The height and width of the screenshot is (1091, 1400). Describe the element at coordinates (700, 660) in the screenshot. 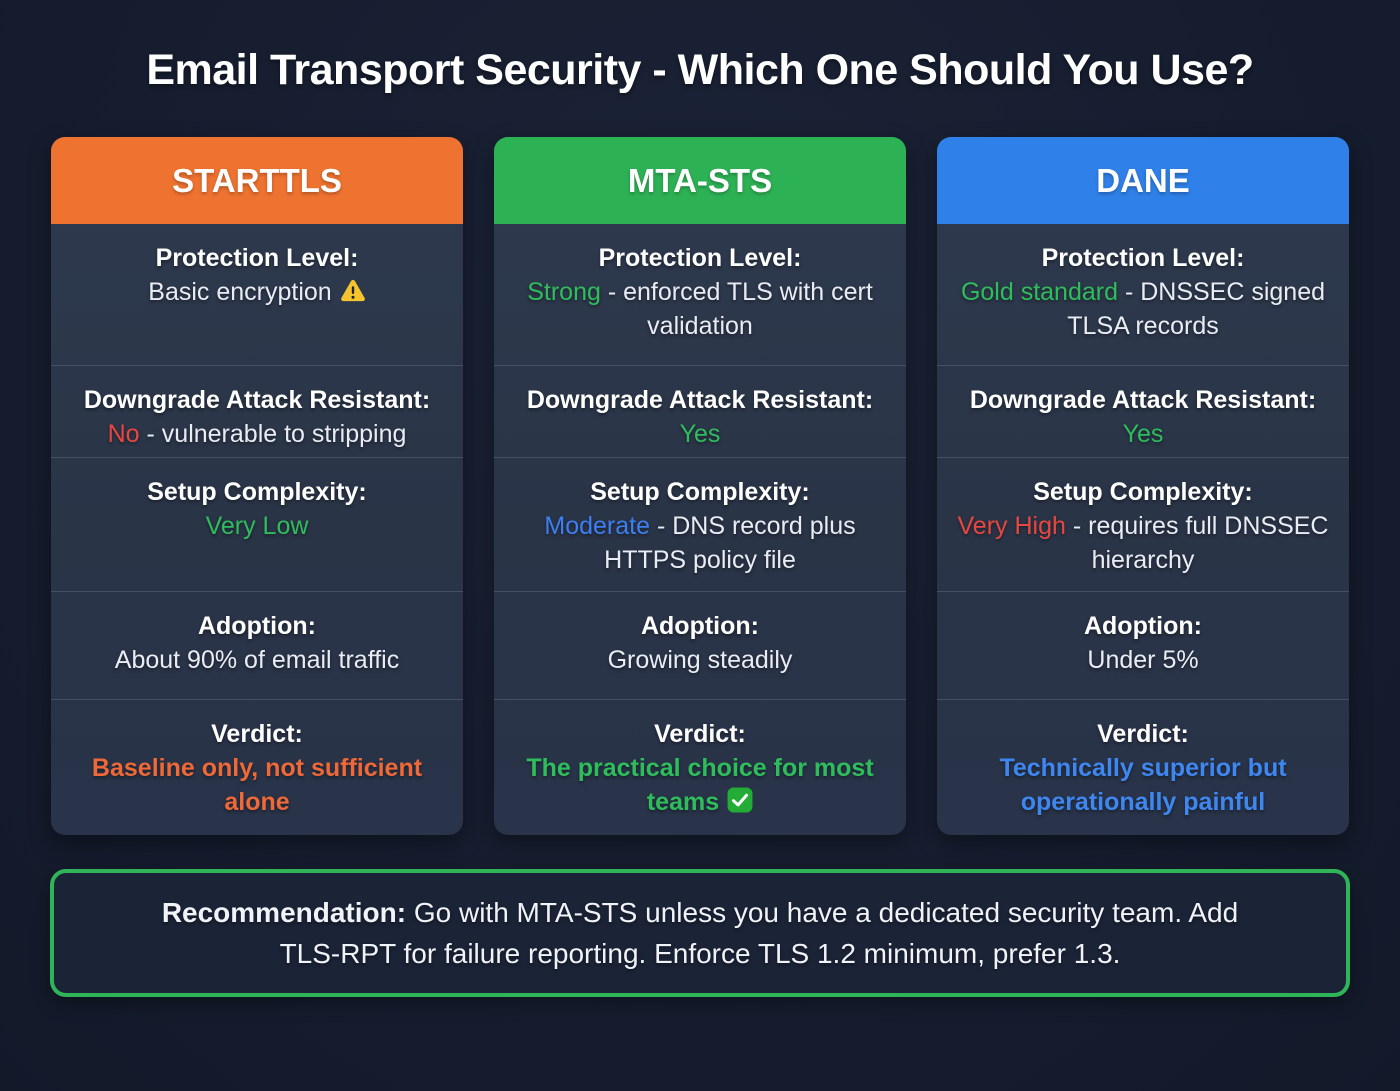

I see `row-value: Growing steadily` at that location.